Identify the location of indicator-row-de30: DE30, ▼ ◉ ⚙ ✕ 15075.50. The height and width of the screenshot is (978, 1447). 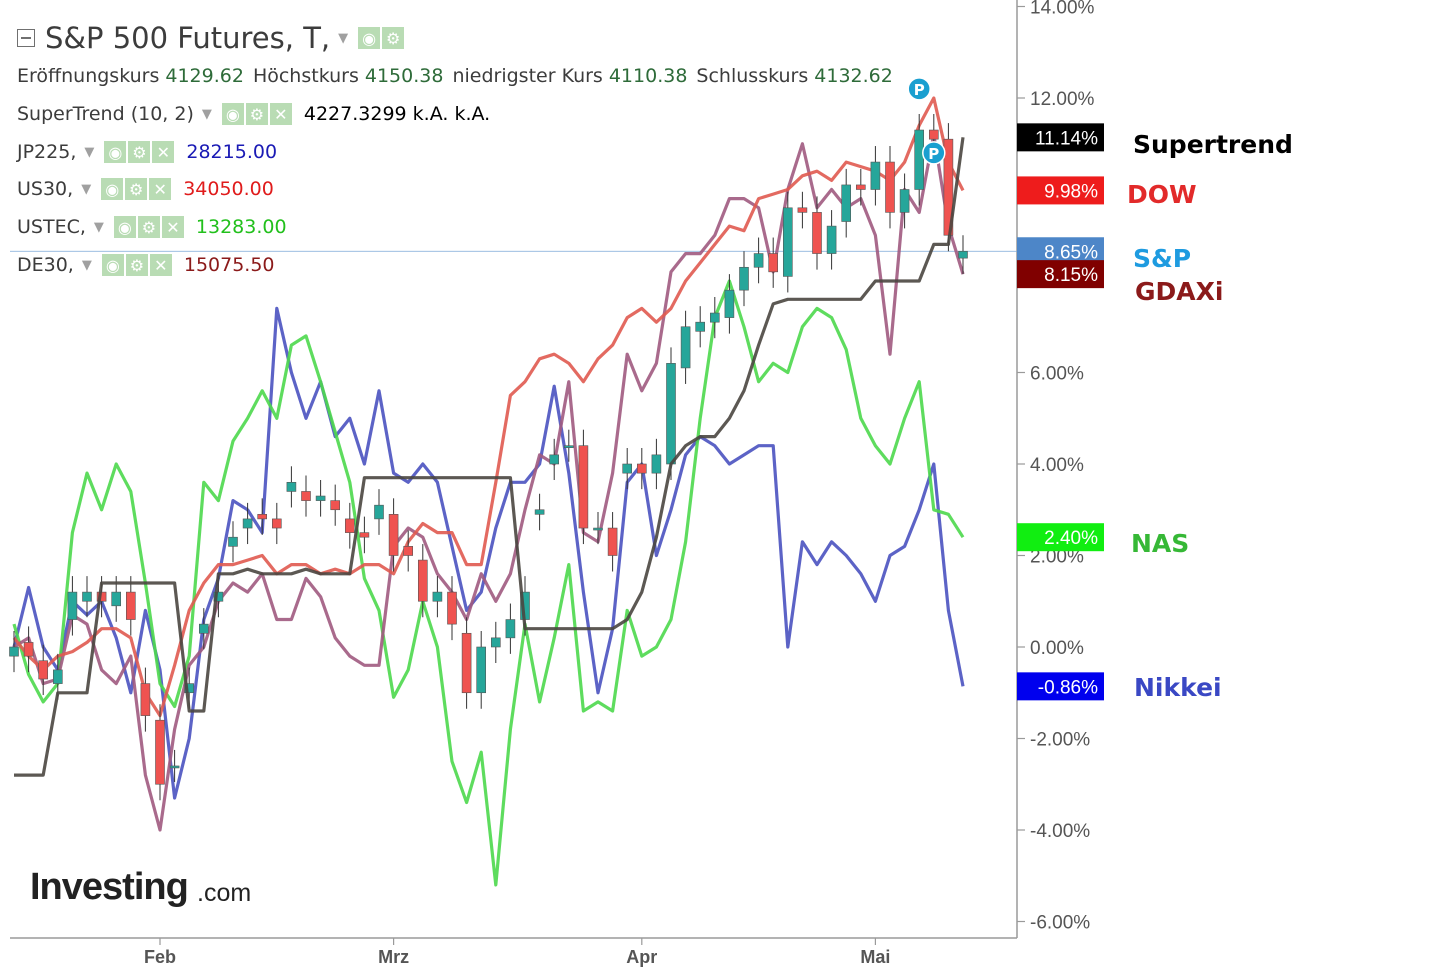
(146, 265).